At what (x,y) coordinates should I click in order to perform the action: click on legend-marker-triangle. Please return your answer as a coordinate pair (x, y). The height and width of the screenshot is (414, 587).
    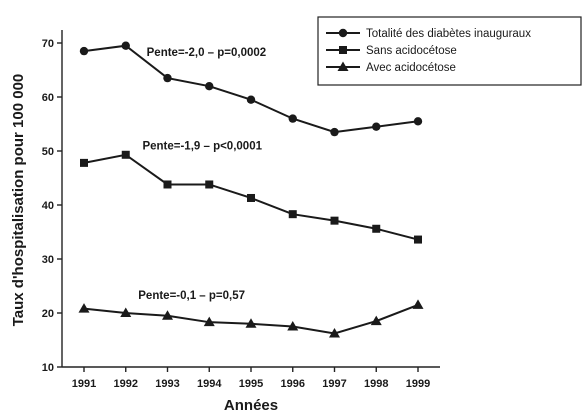
    Looking at the image, I should click on (343, 66).